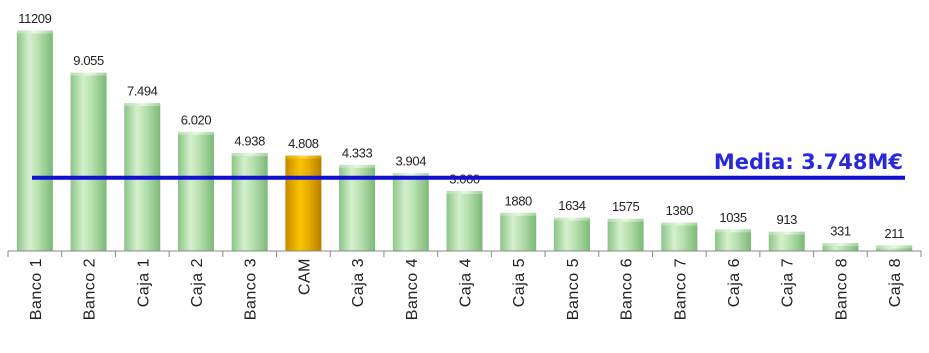  I want to click on bar-banco-2: 9.055, so click(88, 152).